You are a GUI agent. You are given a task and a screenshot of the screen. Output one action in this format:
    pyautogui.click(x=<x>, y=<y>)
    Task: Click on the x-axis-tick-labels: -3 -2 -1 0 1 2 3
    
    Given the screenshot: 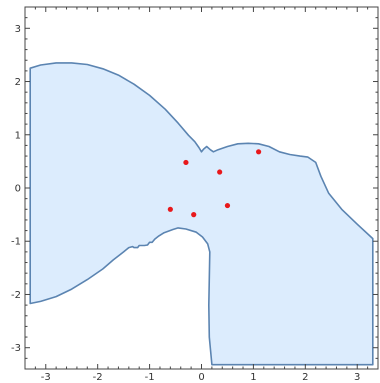 What is the action you would take?
    pyautogui.click(x=201, y=377)
    